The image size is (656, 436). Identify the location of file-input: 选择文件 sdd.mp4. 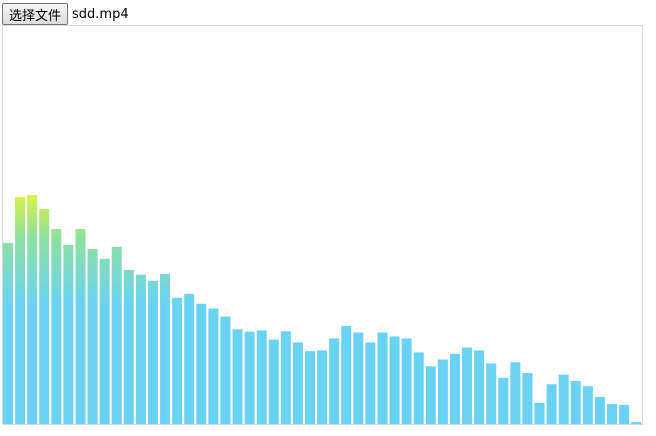
(65, 14).